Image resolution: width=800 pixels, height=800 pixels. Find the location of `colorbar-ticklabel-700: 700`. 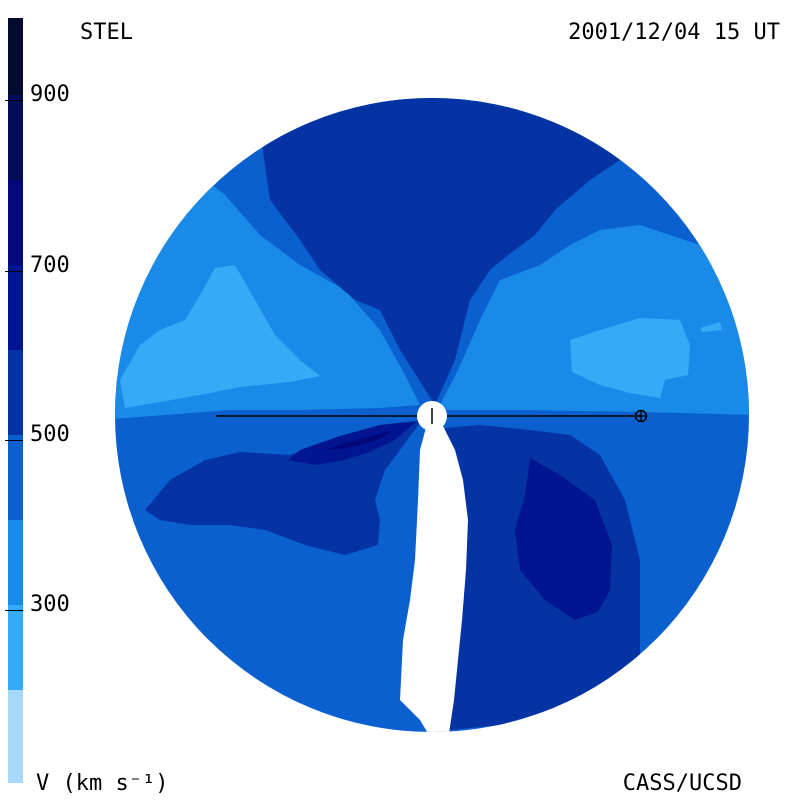

colorbar-ticklabel-700: 700 is located at coordinates (50, 265).